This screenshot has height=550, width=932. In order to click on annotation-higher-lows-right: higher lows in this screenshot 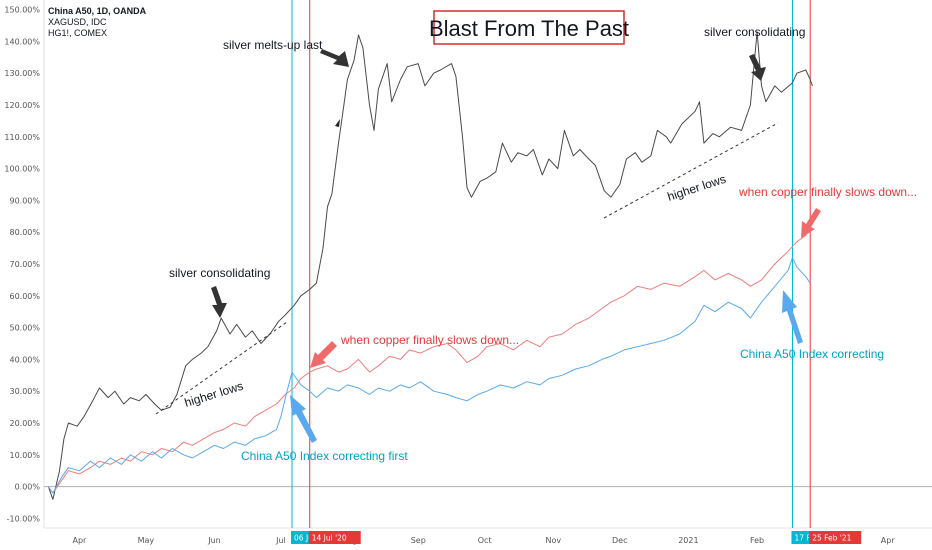, I will do `click(697, 188)`.